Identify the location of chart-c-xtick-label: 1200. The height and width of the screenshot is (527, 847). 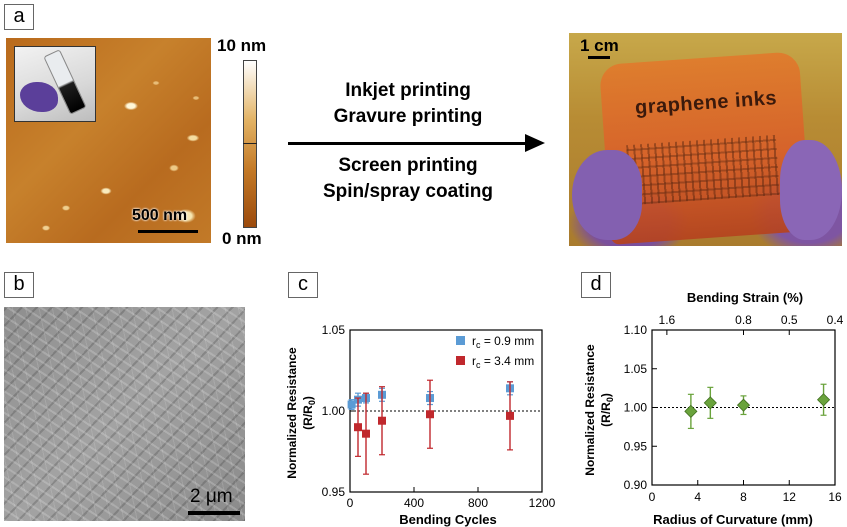
(542, 503).